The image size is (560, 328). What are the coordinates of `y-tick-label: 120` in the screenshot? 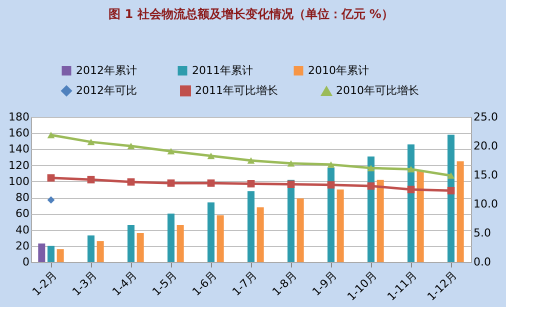 It's located at (19, 165).